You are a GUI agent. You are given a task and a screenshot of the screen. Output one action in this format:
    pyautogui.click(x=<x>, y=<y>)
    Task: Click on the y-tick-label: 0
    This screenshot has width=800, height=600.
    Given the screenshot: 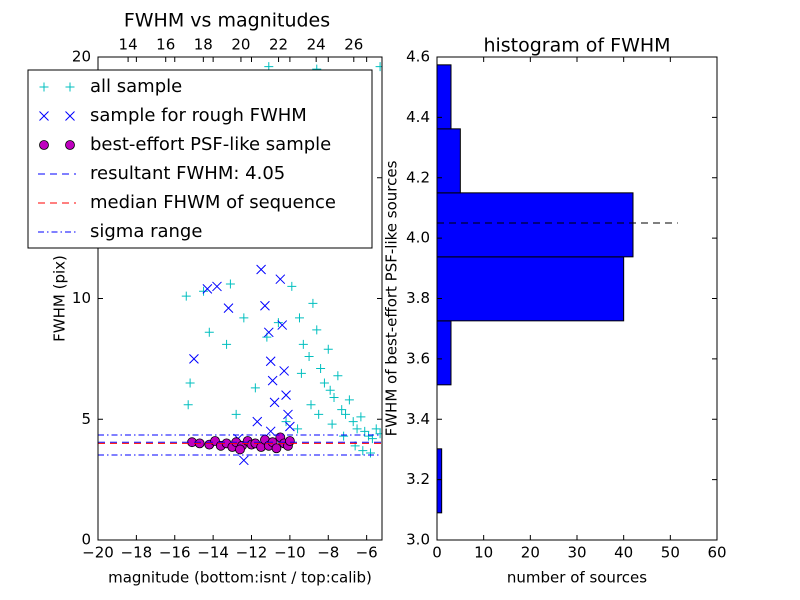 What is the action you would take?
    pyautogui.click(x=86, y=540)
    